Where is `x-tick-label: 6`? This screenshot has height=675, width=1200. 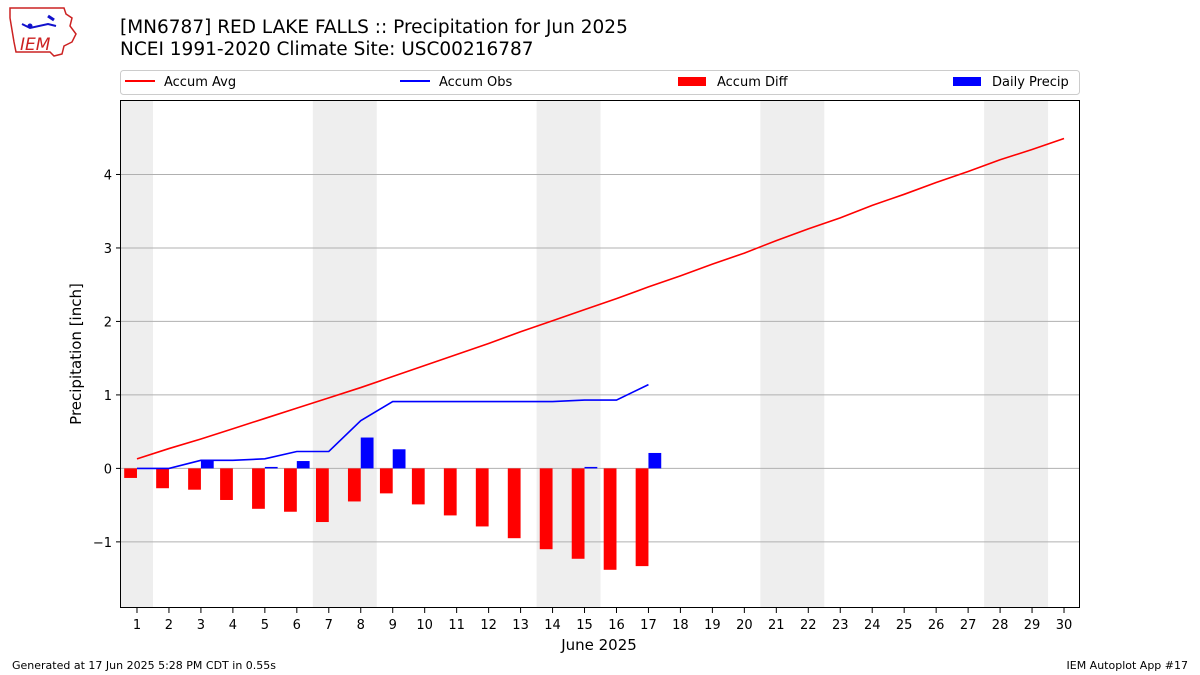
x-tick-label: 6 is located at coordinates (297, 625).